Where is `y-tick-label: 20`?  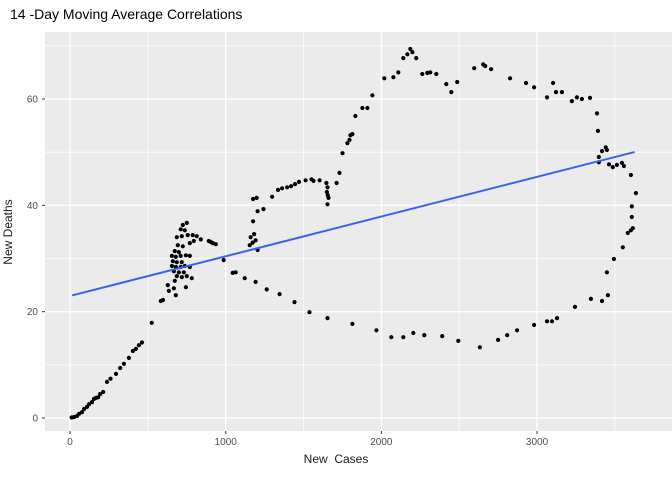 y-tick-label: 20 is located at coordinates (33, 312).